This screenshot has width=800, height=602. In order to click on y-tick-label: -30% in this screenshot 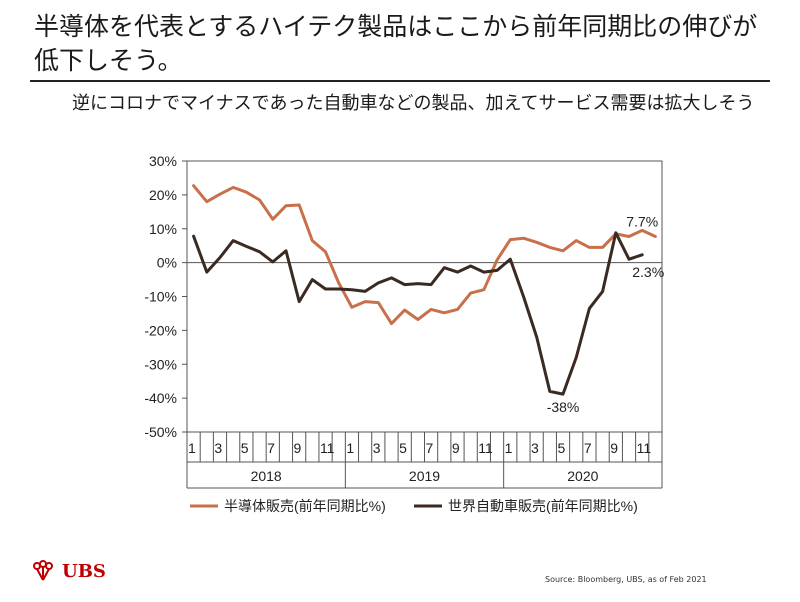, I will do `click(160, 364)`.